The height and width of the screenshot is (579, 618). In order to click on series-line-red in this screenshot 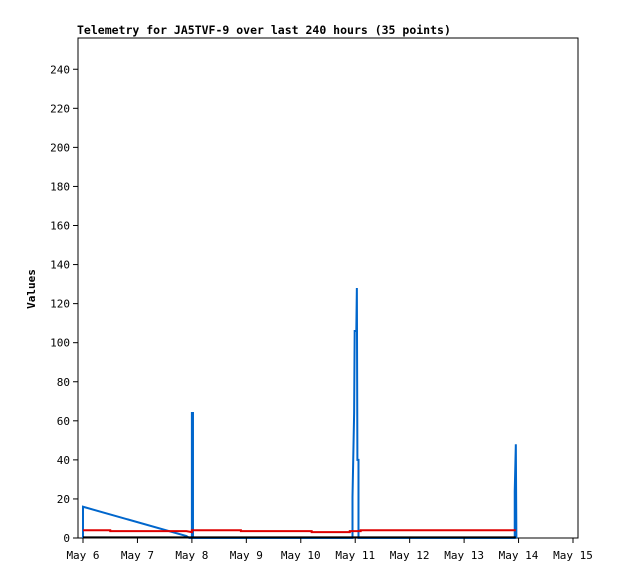, I will do `click(299, 531)`.